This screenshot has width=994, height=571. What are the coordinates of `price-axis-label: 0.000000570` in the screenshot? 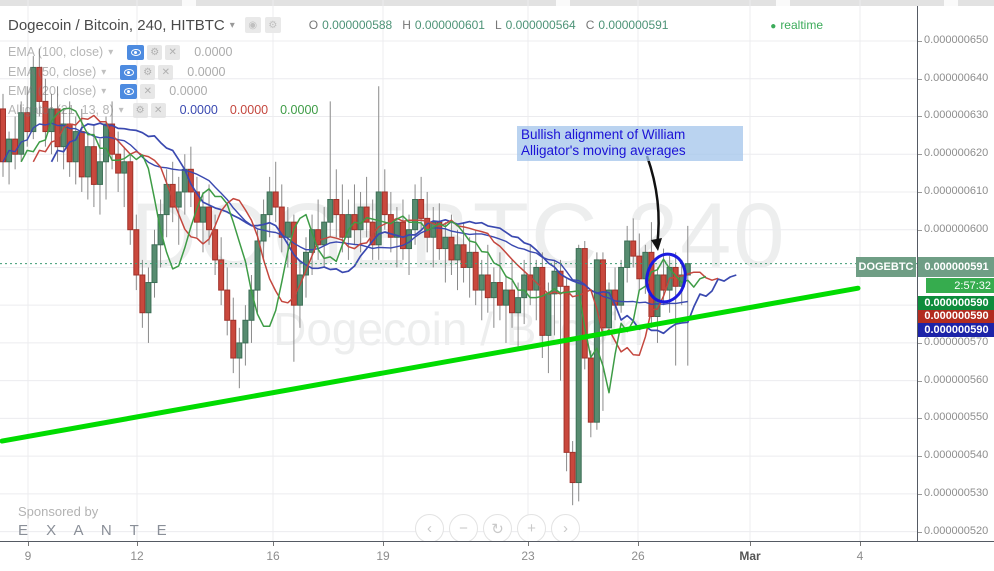 It's located at (956, 341).